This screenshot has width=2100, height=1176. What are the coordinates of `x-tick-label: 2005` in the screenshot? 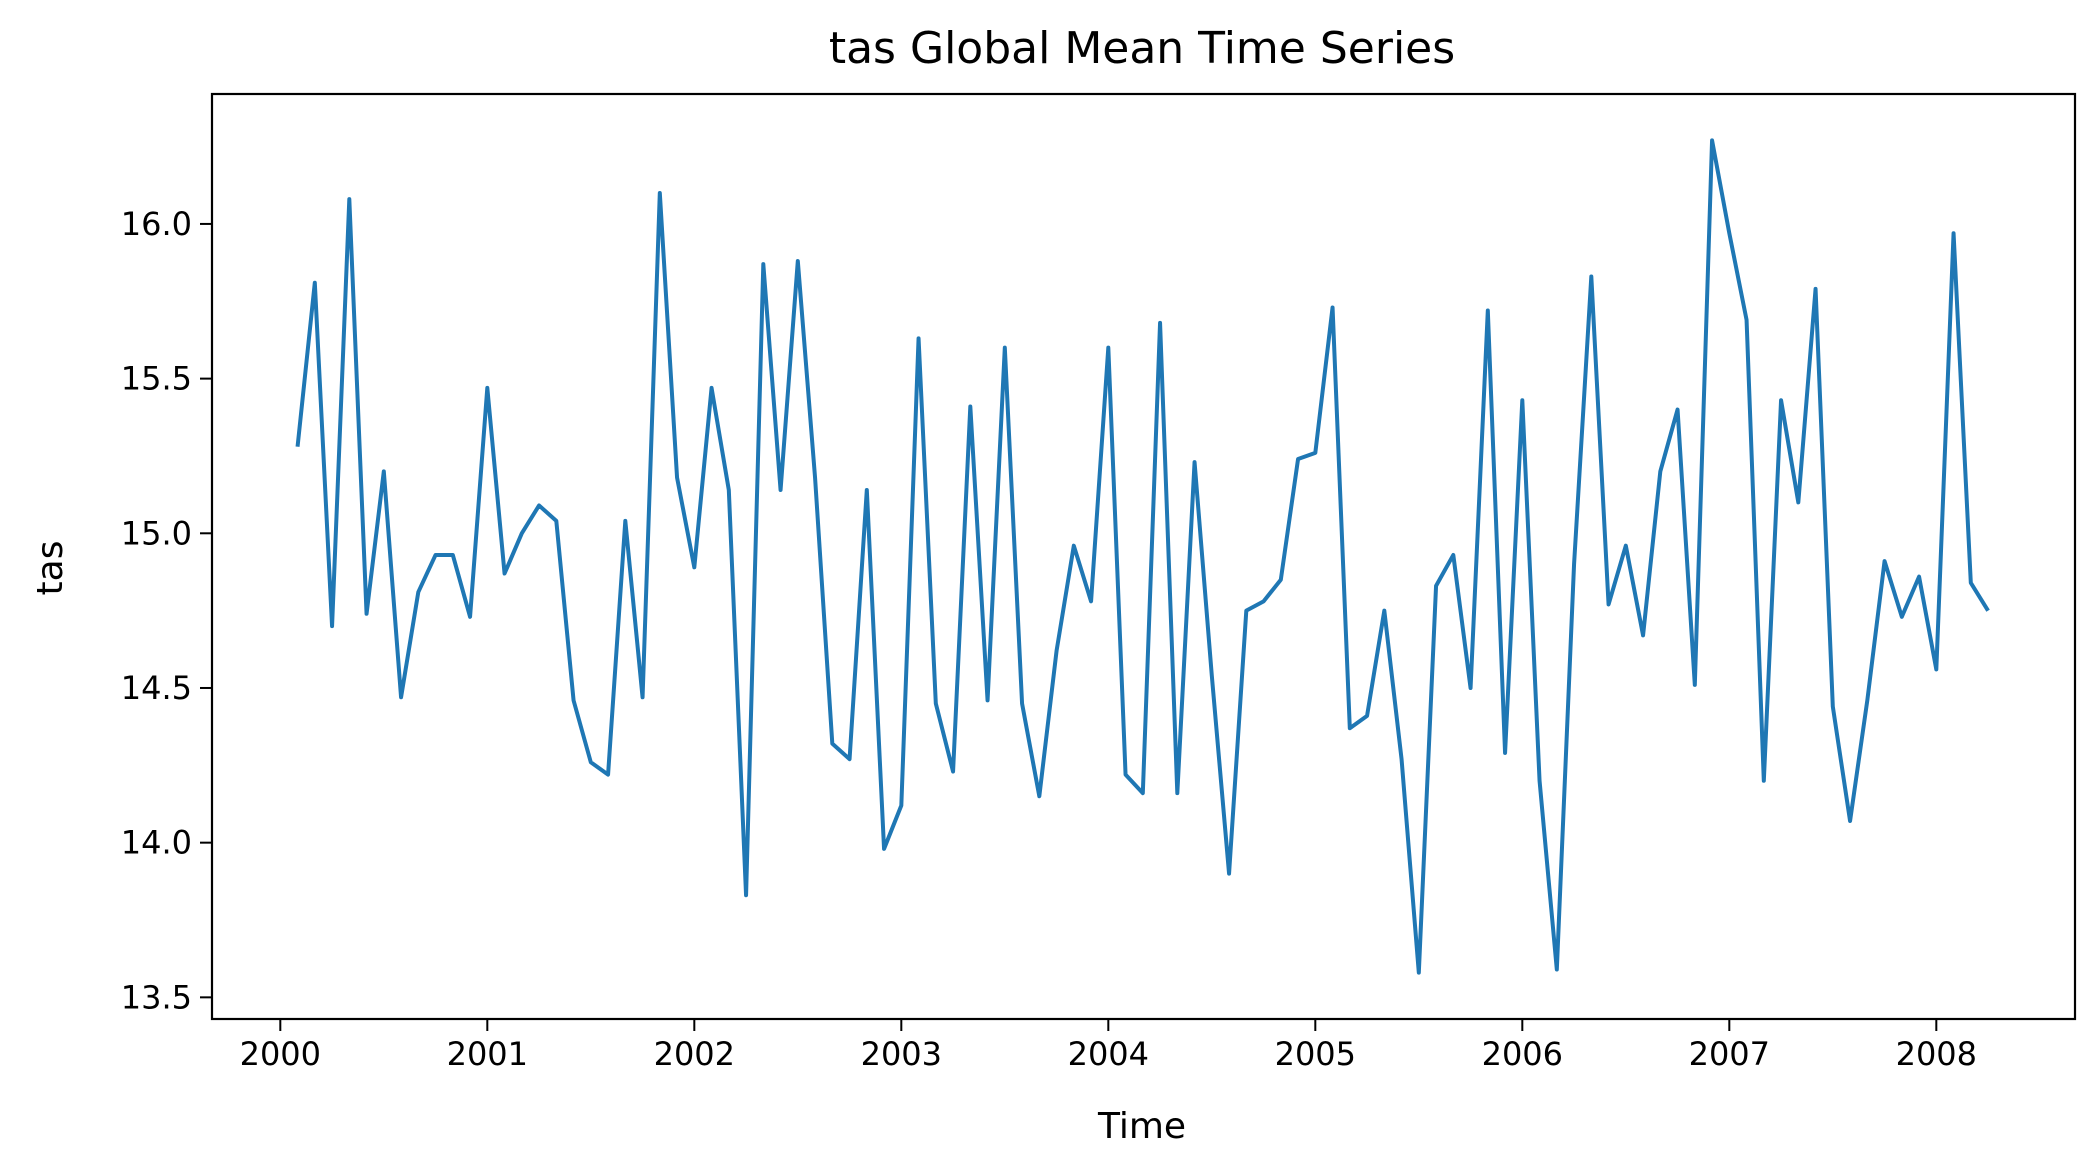 It's located at (1315, 1054).